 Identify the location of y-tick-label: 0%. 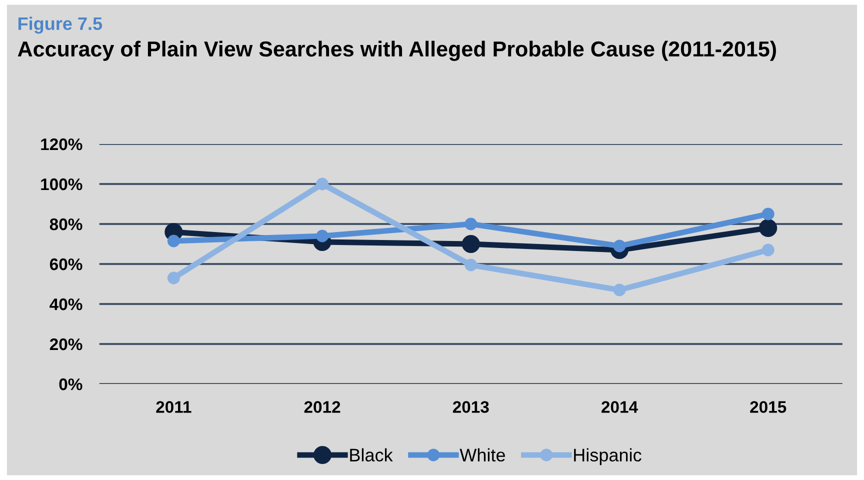
(70, 384).